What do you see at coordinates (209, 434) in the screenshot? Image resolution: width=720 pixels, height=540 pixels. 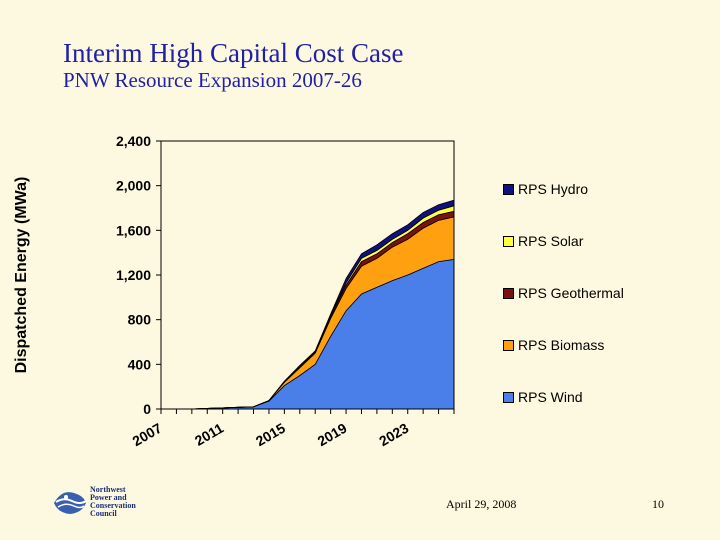 I see `x-tick-label: 2011` at bounding box center [209, 434].